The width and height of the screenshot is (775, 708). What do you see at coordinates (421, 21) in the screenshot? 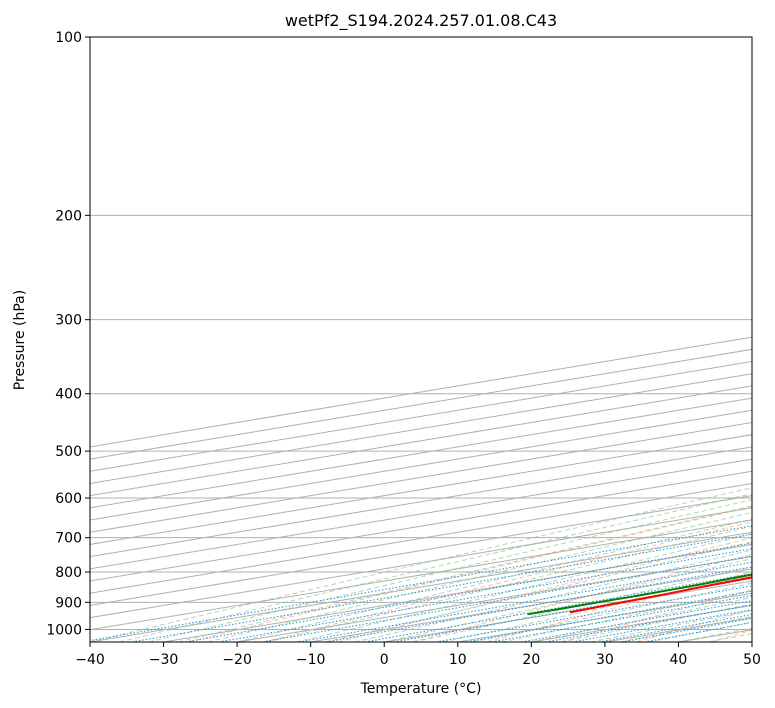
I see `chart-title: wetPf2_S194.2024.257.01.08.C43` at bounding box center [421, 21].